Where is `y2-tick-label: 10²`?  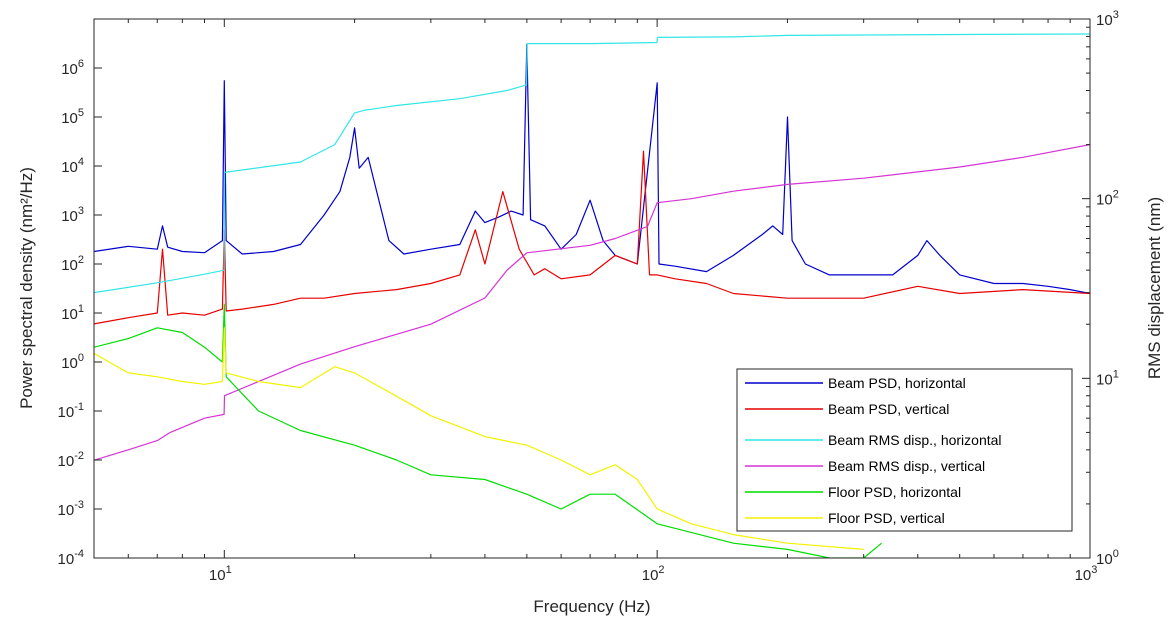 y2-tick-label: 10² is located at coordinates (1107, 199).